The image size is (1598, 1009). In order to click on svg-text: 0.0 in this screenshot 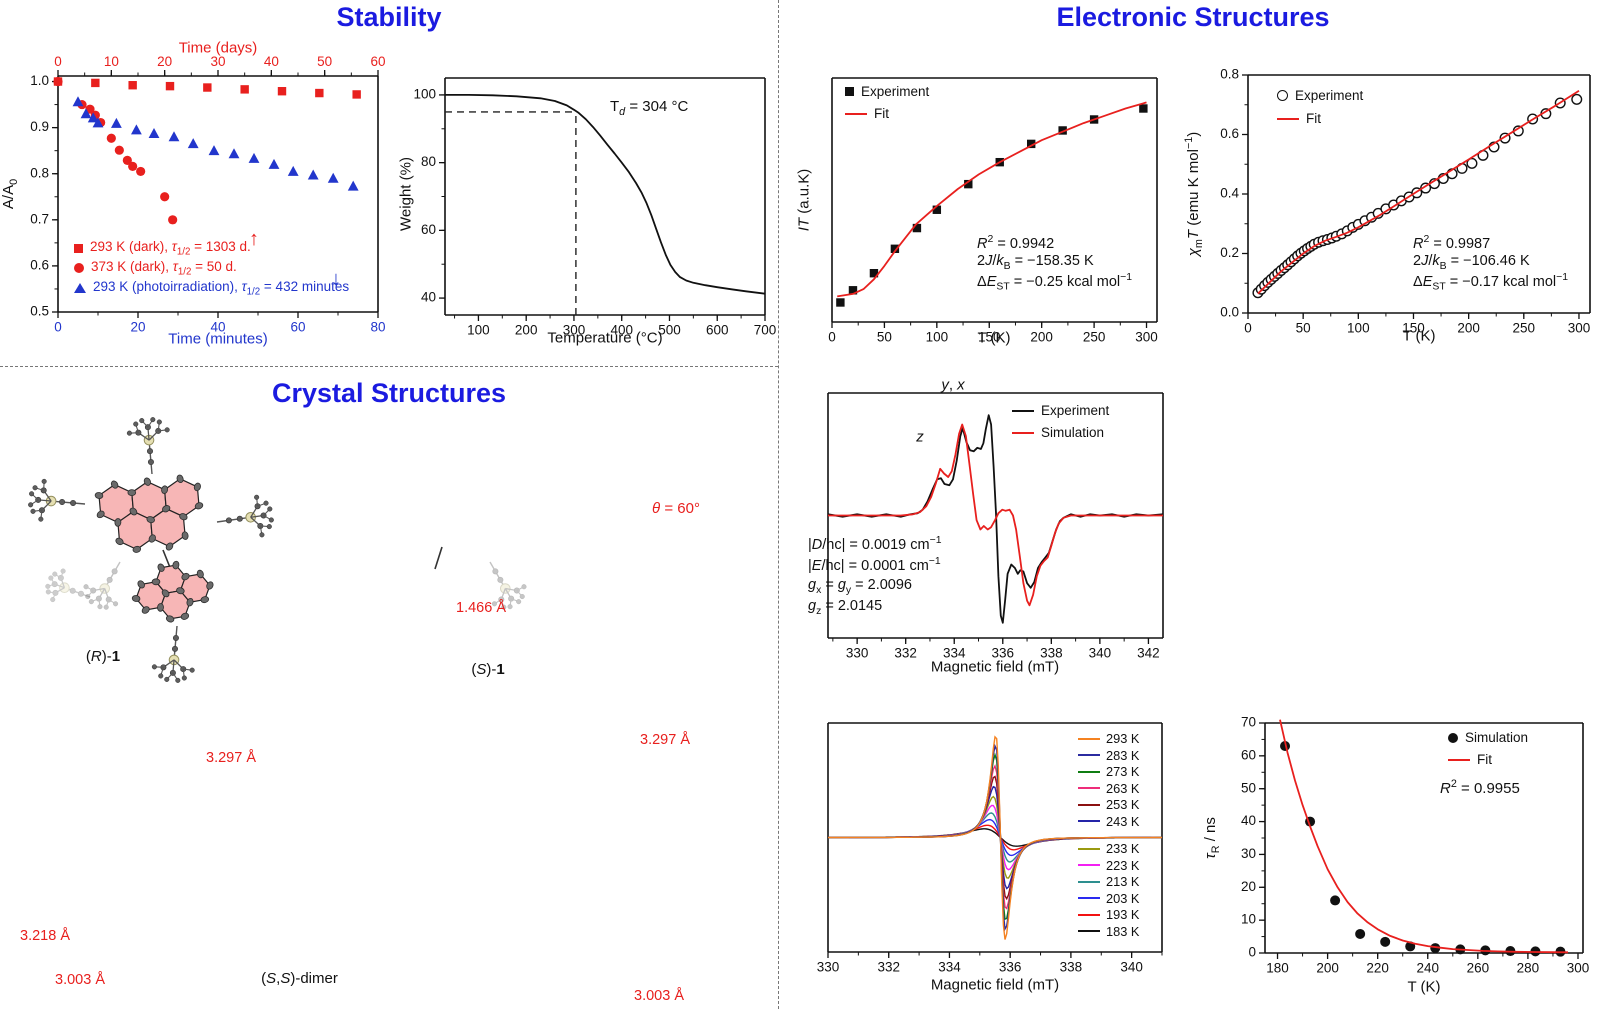, I will do `click(1229, 312)`.